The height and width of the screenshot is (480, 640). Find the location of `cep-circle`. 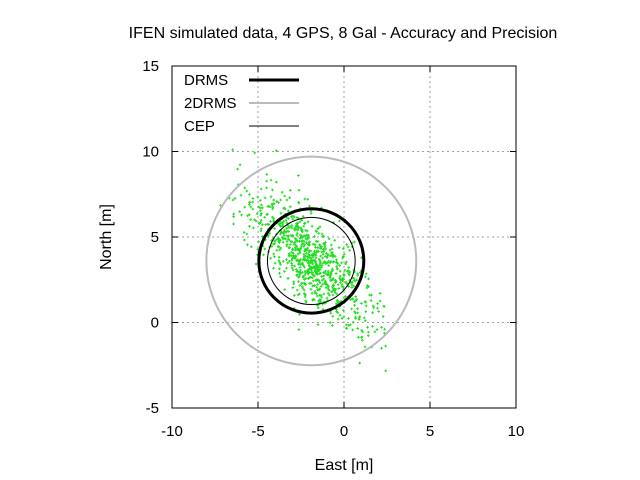

cep-circle is located at coordinates (311, 261).